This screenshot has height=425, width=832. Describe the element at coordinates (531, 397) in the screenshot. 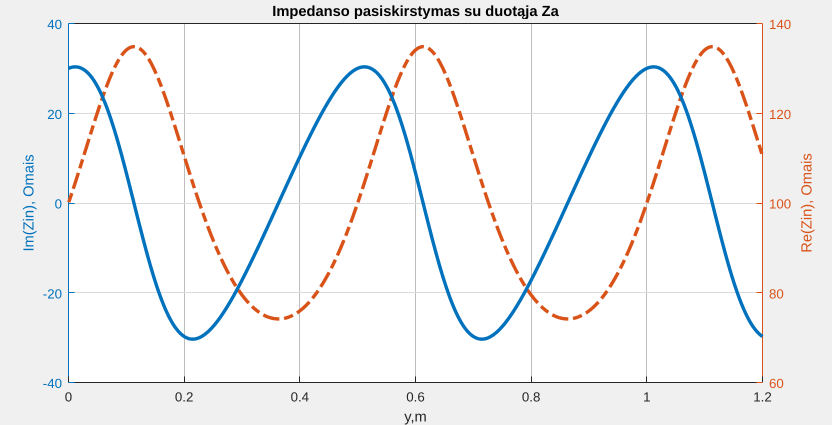

I see `svg-text: 0.8` at that location.